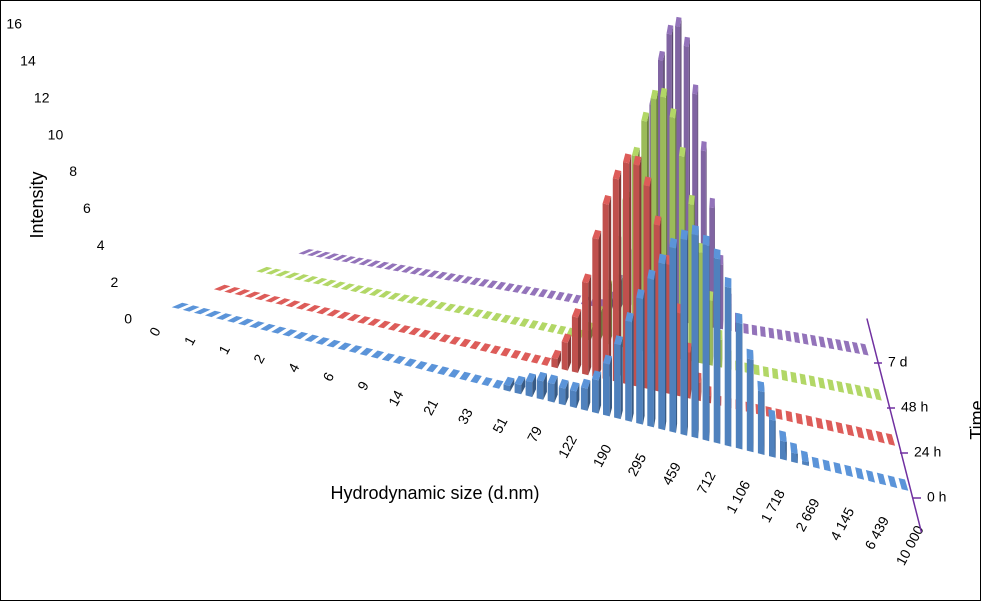 The width and height of the screenshot is (981, 601). What do you see at coordinates (128, 319) in the screenshot?
I see `y-tick-label: 0` at bounding box center [128, 319].